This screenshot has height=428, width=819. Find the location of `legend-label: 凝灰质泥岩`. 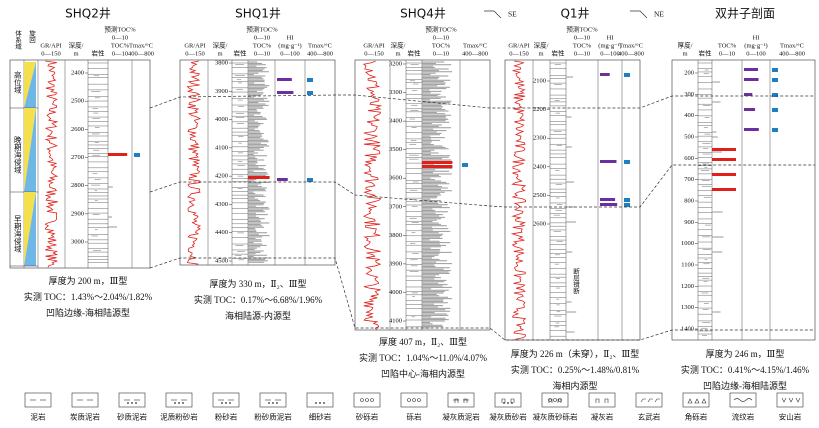

legend-label: 凝灰质泥岩 is located at coordinates (461, 417).